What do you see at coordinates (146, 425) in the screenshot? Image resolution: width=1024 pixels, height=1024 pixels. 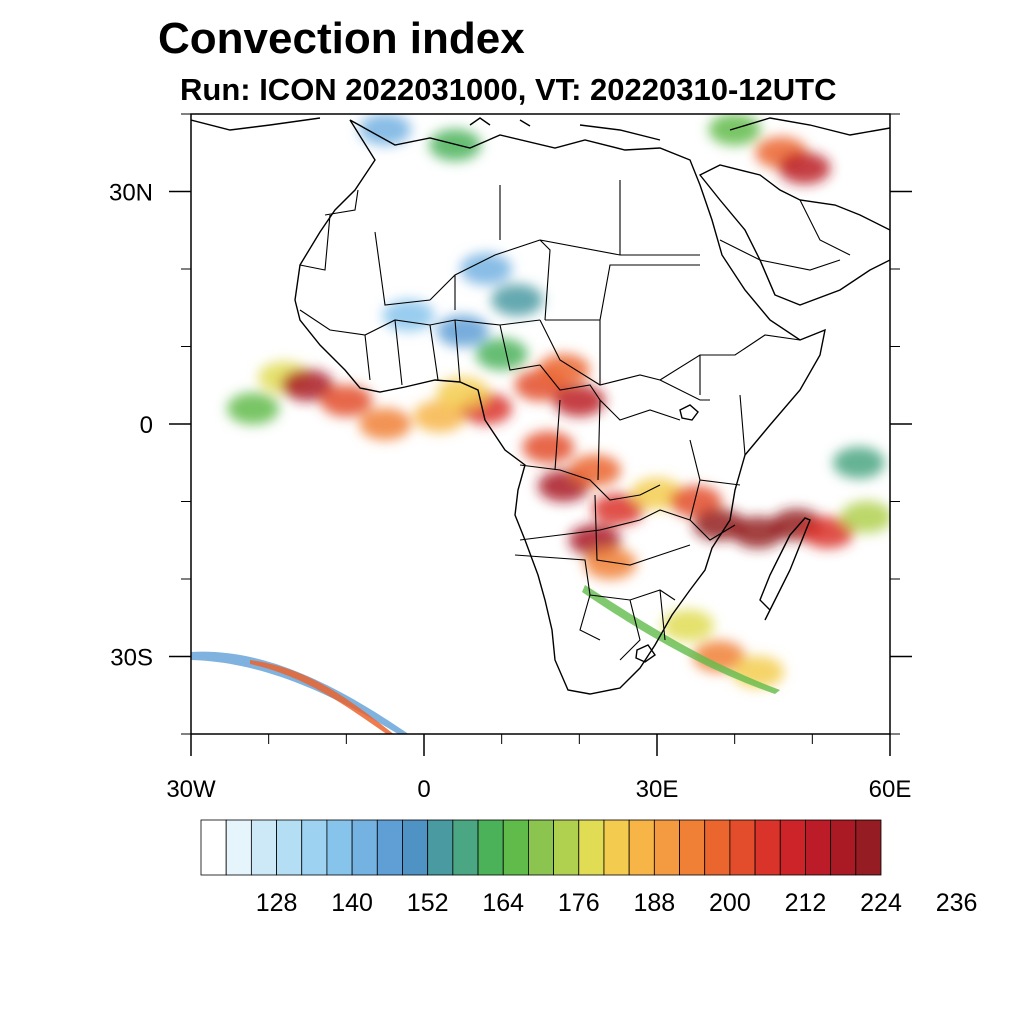 I see `y-tick-label: 0` at bounding box center [146, 425].